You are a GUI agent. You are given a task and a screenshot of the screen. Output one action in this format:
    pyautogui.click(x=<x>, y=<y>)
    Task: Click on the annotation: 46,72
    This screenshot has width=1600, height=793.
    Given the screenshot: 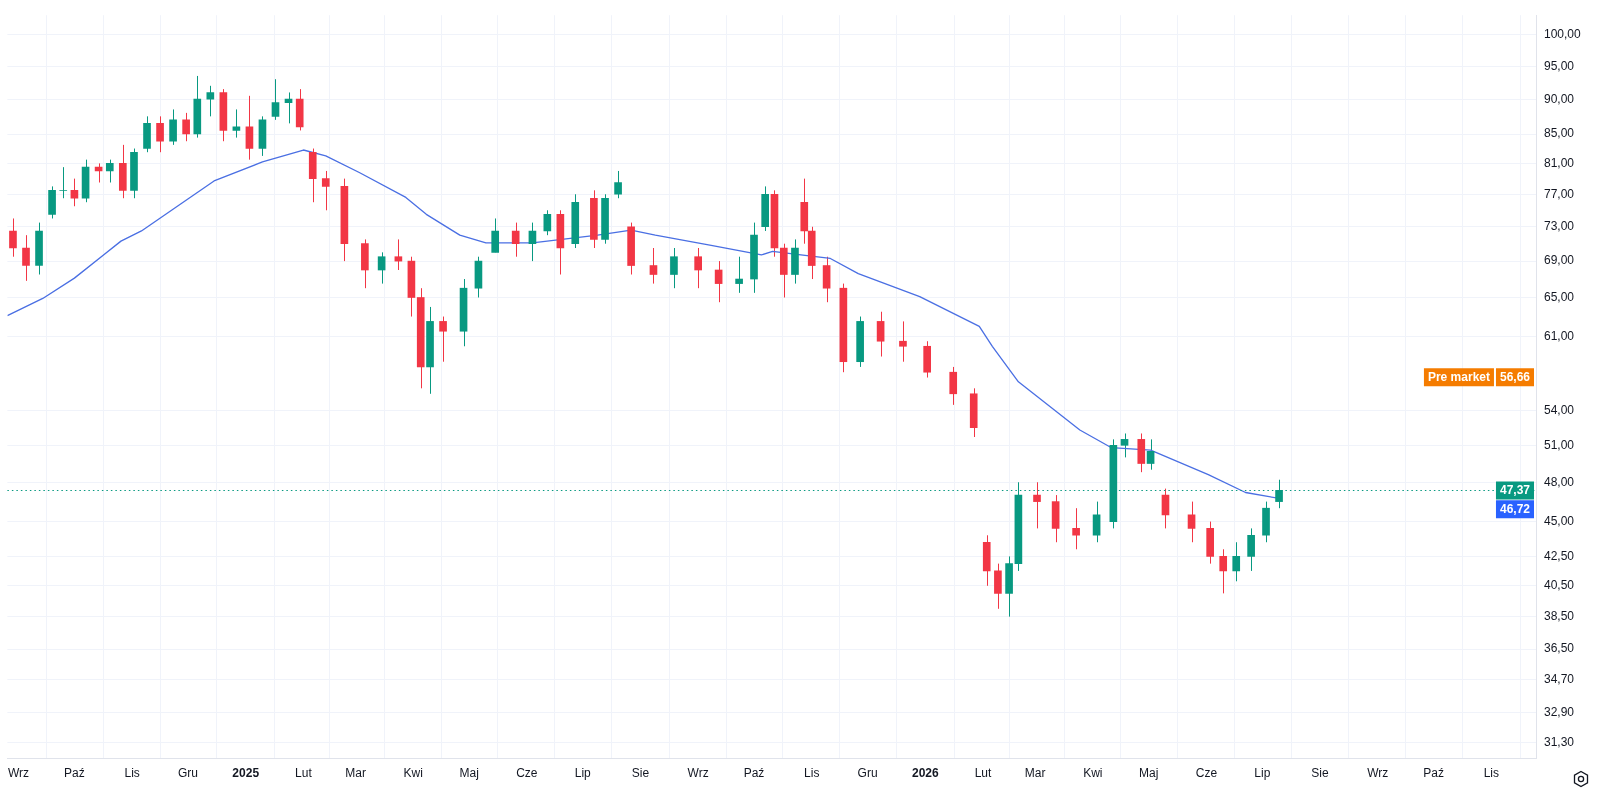 What is the action you would take?
    pyautogui.click(x=1515, y=509)
    